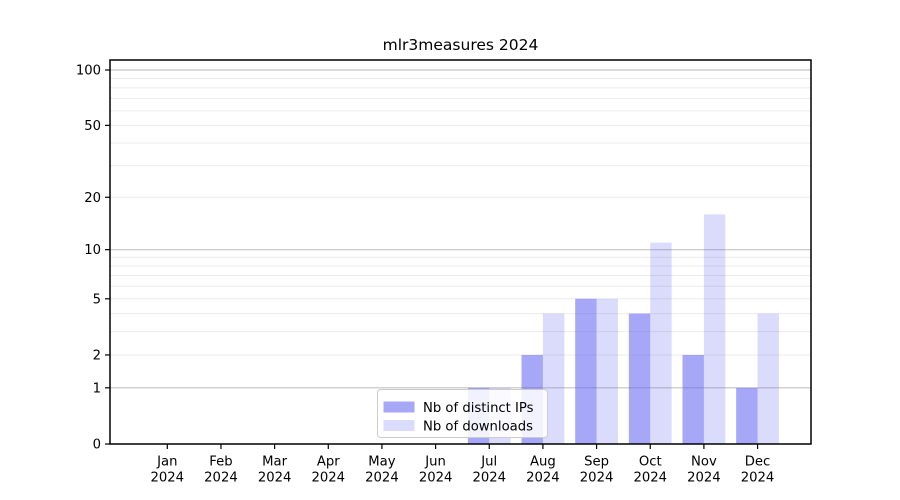  What do you see at coordinates (92, 126) in the screenshot?
I see `y-tick-label-50: 50` at bounding box center [92, 126].